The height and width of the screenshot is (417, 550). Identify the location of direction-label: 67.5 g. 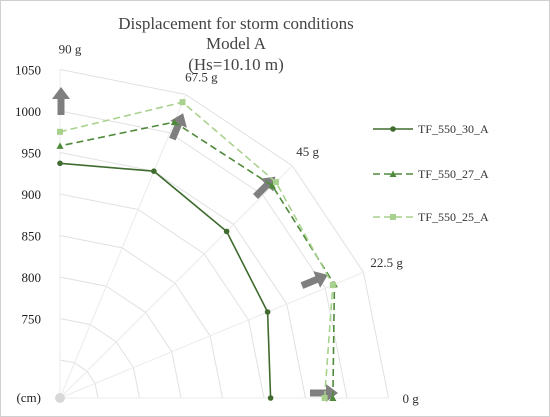
(201, 77).